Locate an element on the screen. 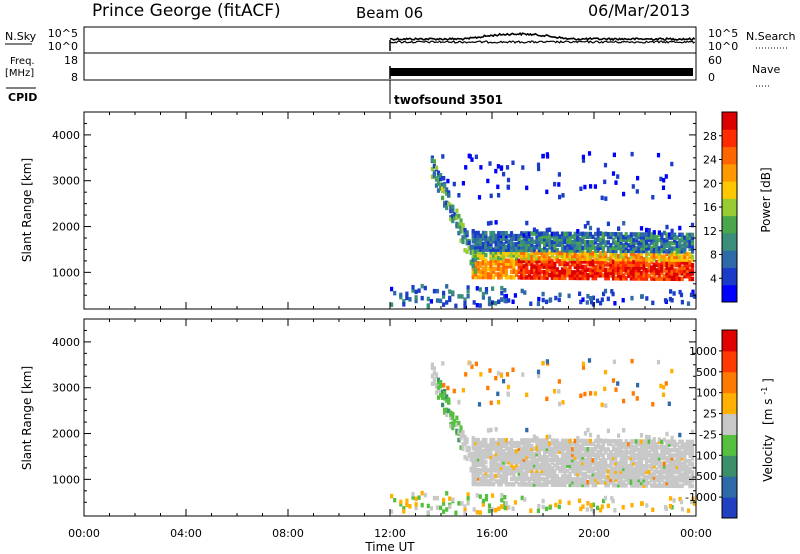 The image size is (800, 554). velocity-cbar-tick-label: -25 is located at coordinates (708, 434).